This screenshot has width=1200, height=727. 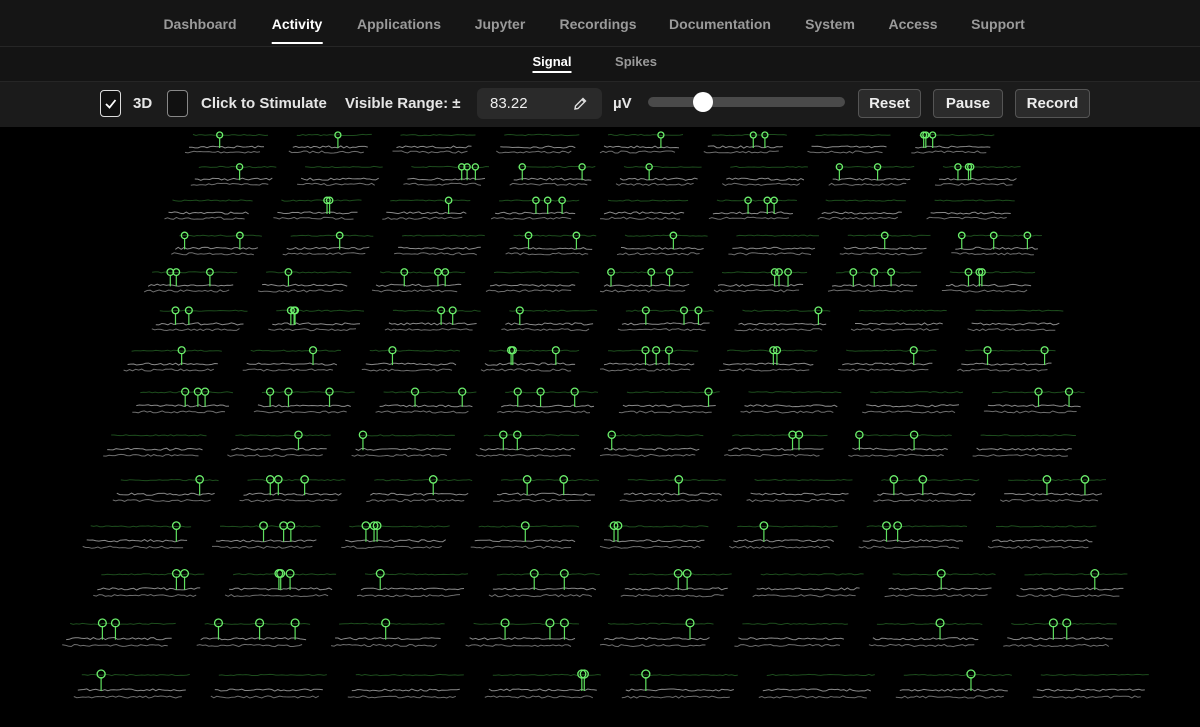 What do you see at coordinates (200, 24) in the screenshot?
I see `nav-item: Dashboard` at bounding box center [200, 24].